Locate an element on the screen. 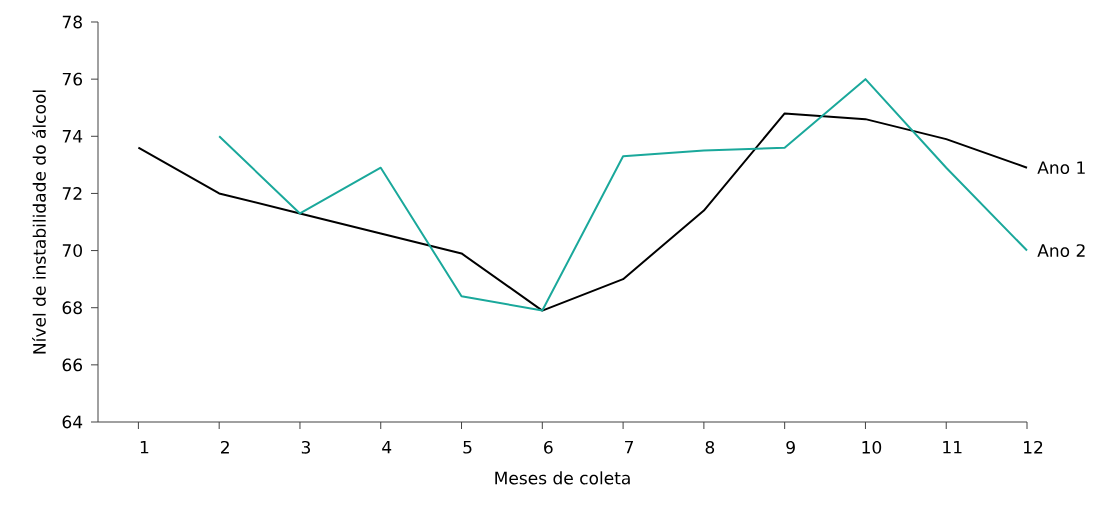  y-tick-label: 66 is located at coordinates (72, 365).